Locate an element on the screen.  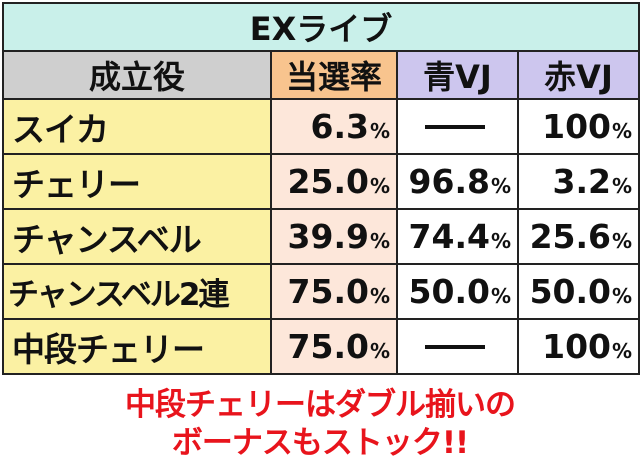
blue-vj-cell: 96.8% is located at coordinates (457, 181).